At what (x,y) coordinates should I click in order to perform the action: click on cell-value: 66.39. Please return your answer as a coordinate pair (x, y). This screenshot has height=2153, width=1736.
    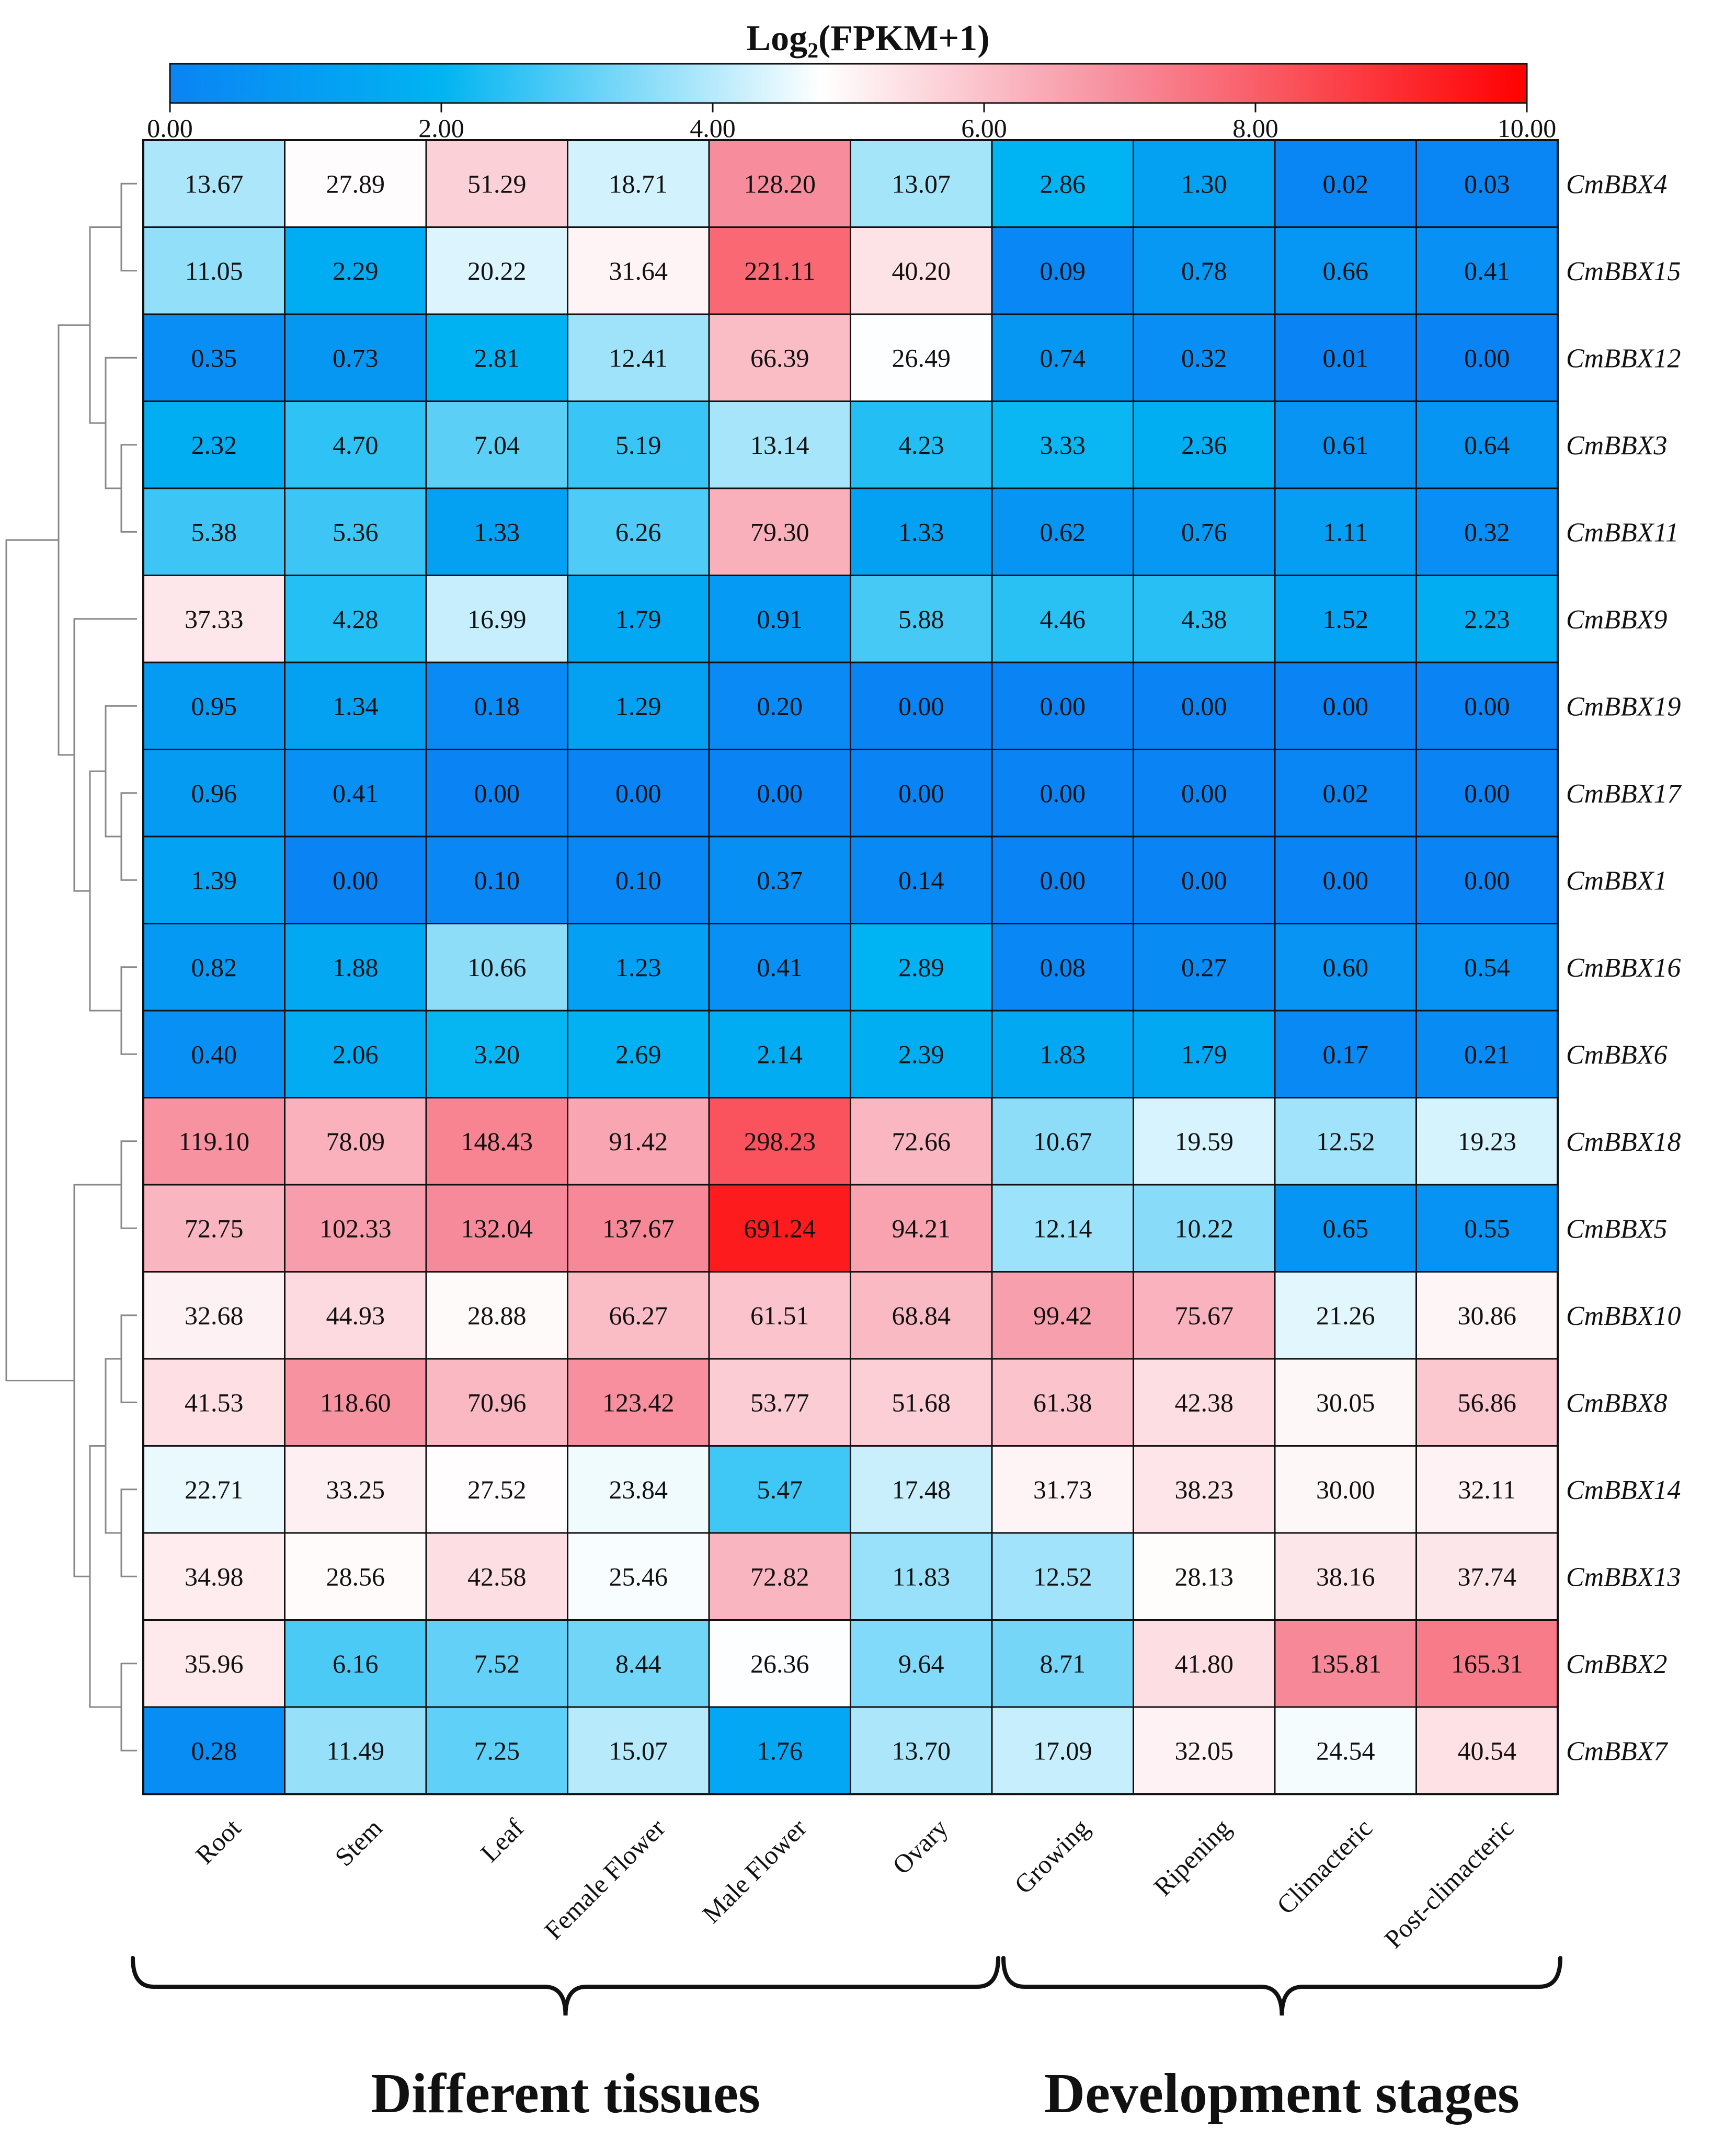
    Looking at the image, I should click on (779, 358).